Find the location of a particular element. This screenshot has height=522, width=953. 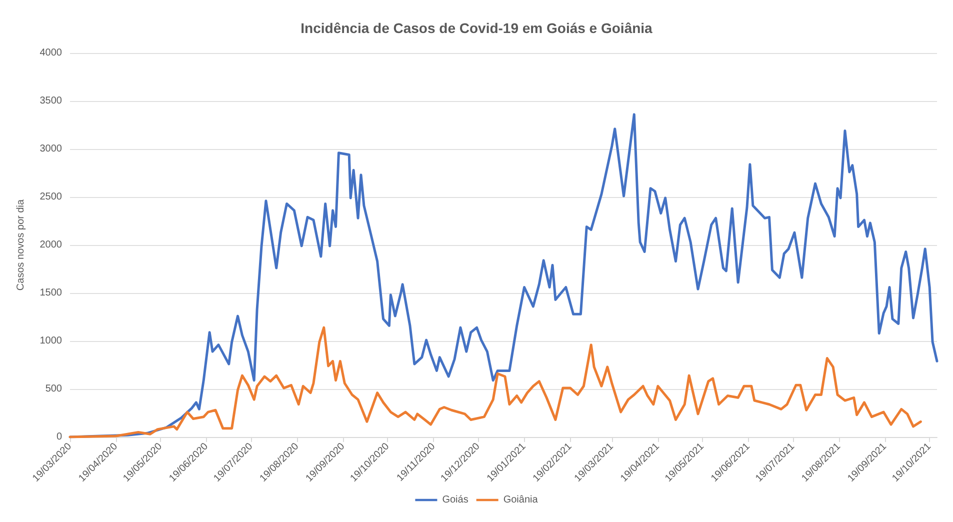

legend-label: Goiás is located at coordinates (455, 500).